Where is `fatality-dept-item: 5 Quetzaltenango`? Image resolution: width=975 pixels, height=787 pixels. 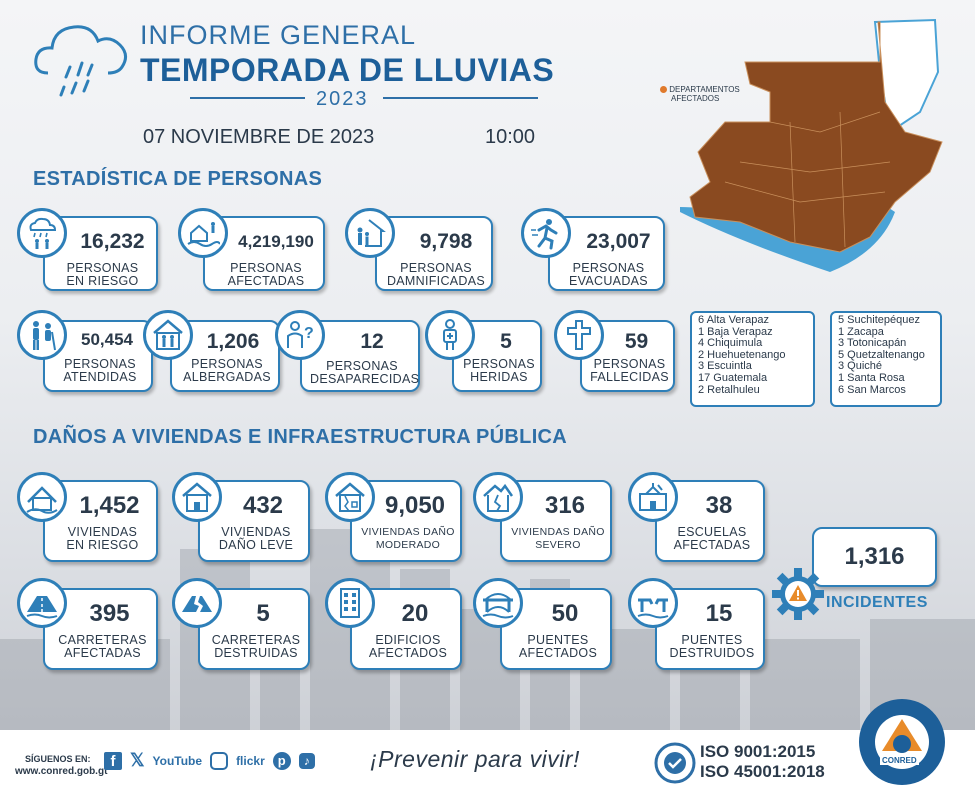
fatality-dept-item: 5 Quetzaltenango is located at coordinates (881, 354).